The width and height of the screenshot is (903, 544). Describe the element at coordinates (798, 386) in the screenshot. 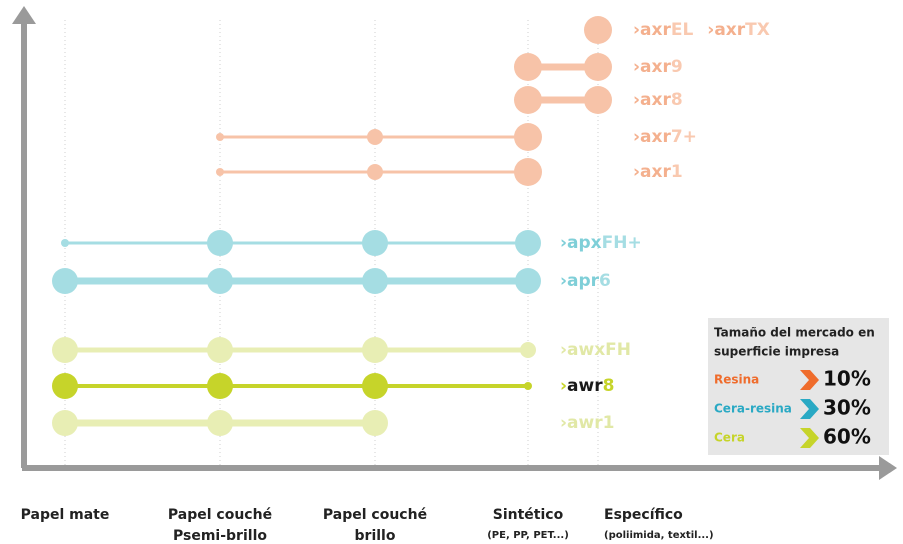

I see `legend-box` at that location.